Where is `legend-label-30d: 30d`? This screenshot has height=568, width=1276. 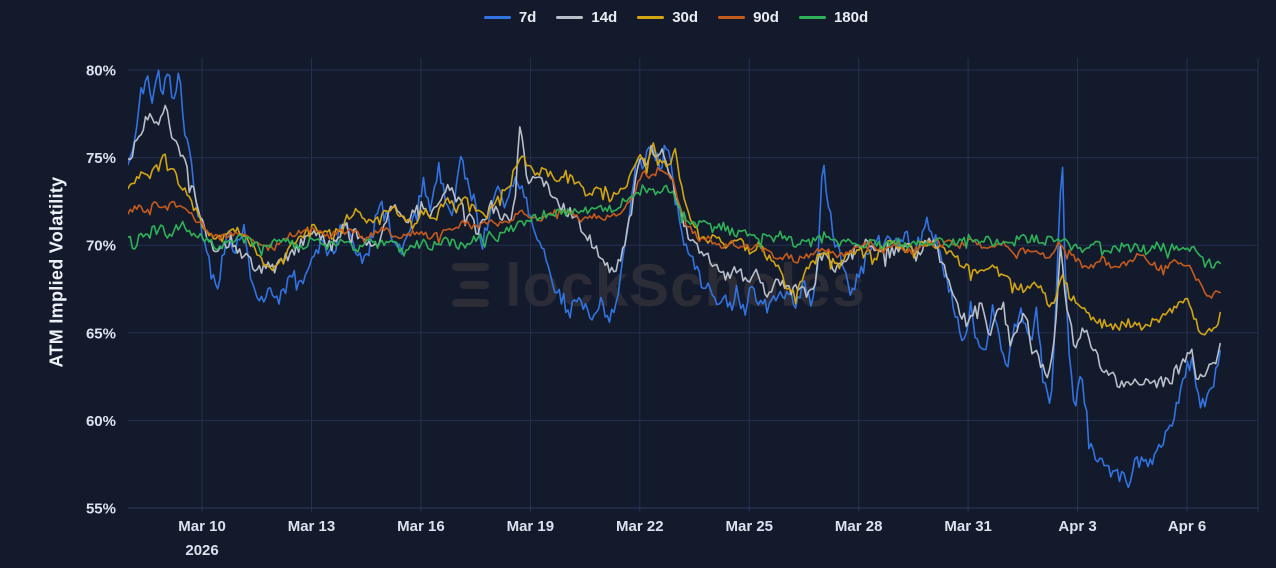
legend-label-30d: 30d is located at coordinates (685, 17).